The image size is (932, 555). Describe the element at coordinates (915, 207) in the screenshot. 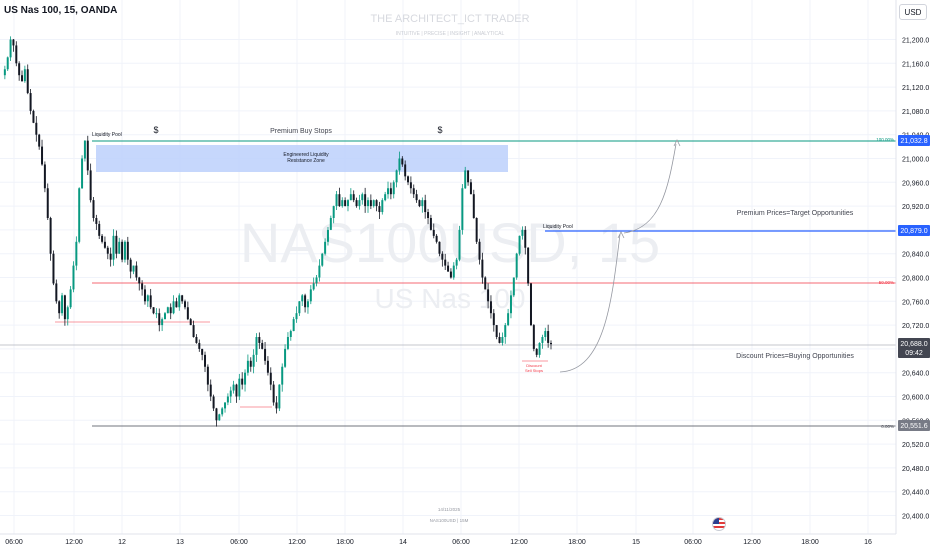

I see `price-tick-label: 20,920.0` at that location.